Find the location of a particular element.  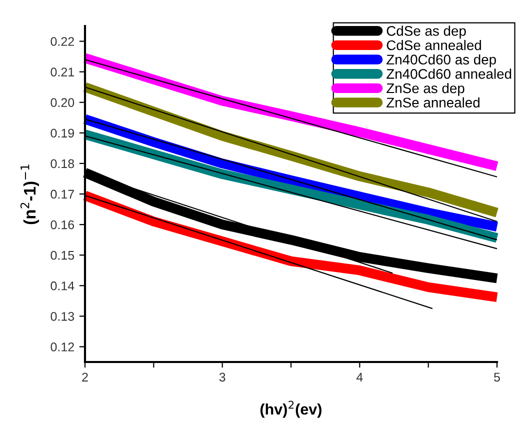

x-tick-label: 4 is located at coordinates (359, 377).